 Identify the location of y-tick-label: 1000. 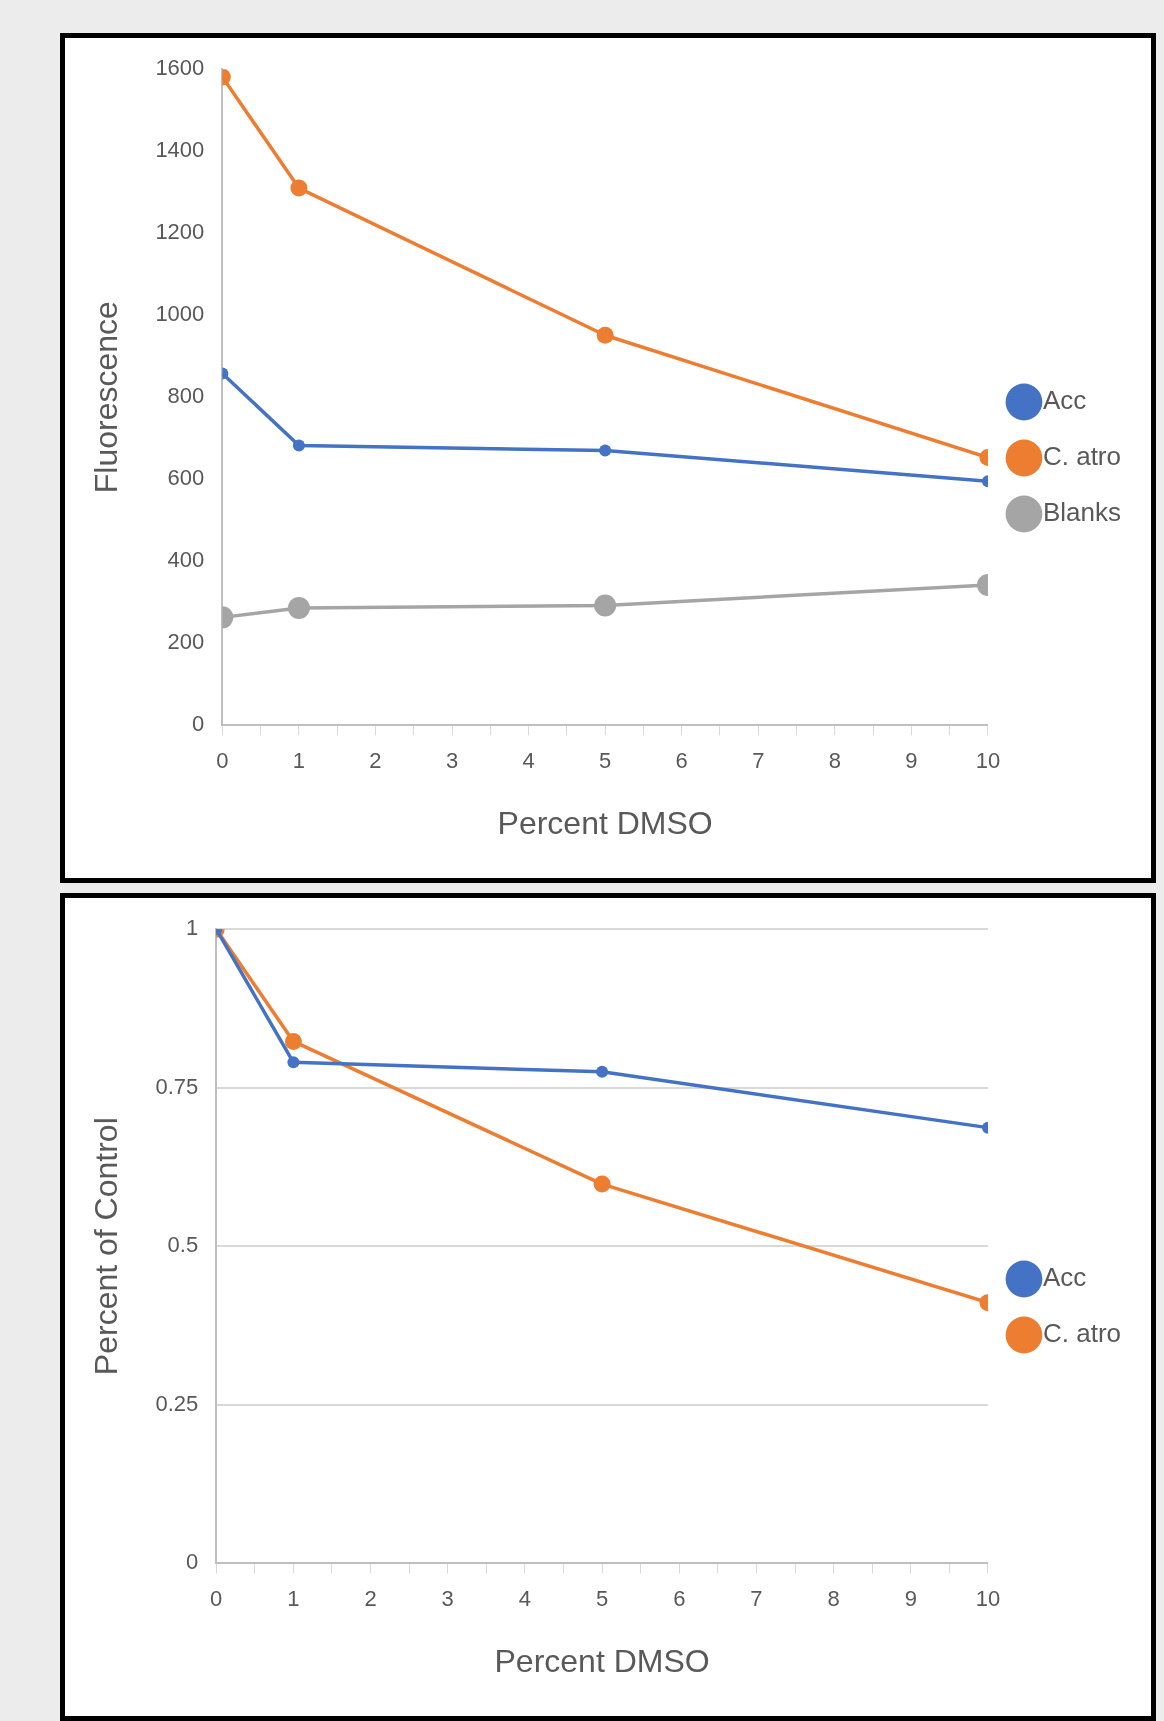
(180, 314).